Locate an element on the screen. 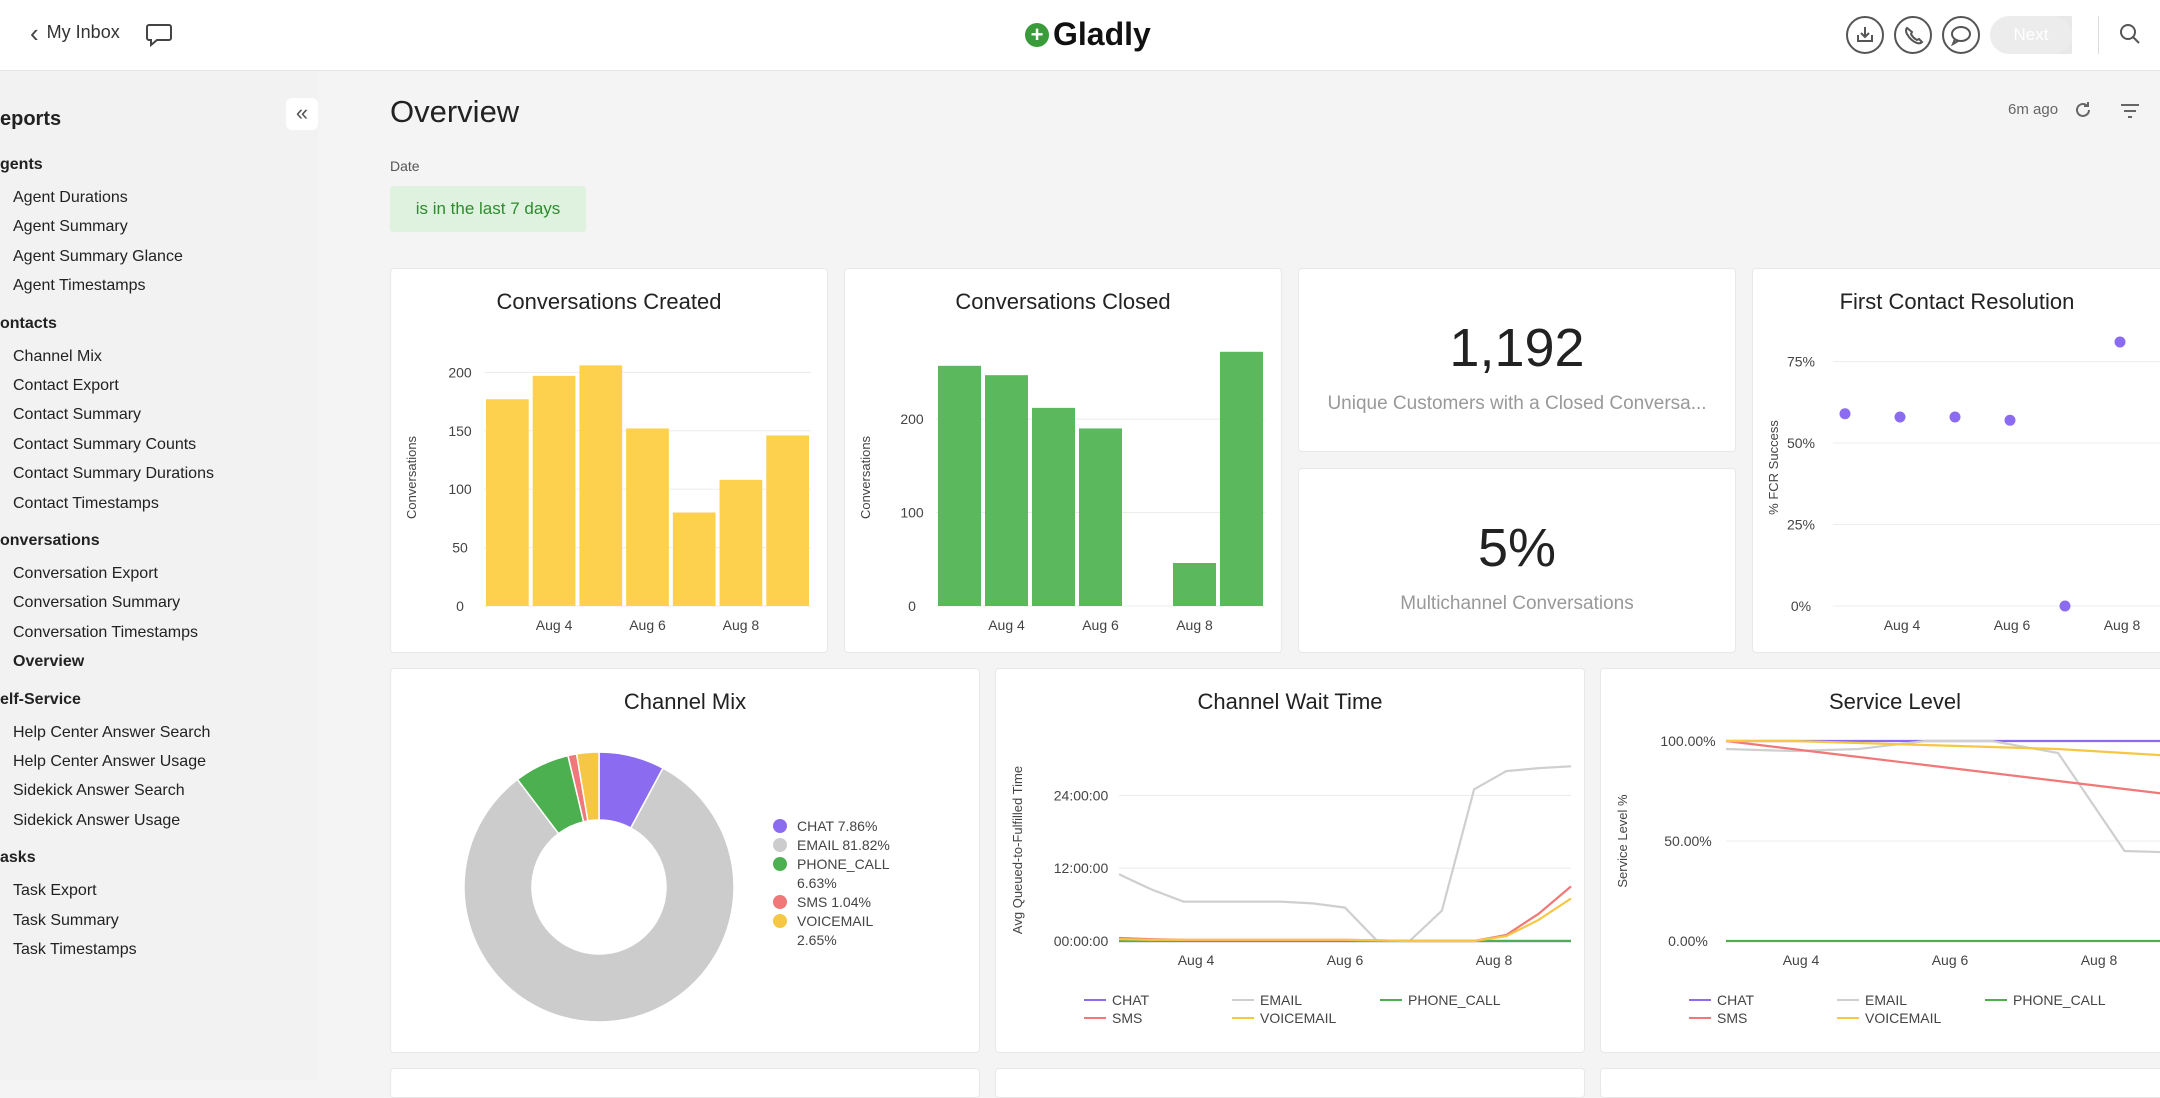 The width and height of the screenshot is (2160, 1098). pie-slice is located at coordinates (599, 895).